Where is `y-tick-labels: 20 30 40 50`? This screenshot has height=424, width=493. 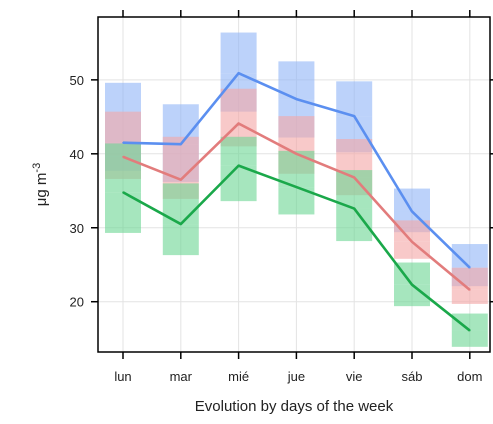
y-tick-labels: 20 30 40 50 is located at coordinates (77, 191).